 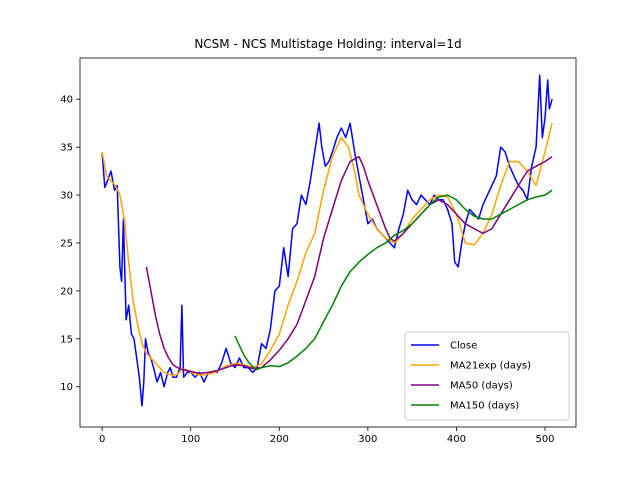 I want to click on legend-label-ma150-days: MA150 (days), so click(x=484, y=406).